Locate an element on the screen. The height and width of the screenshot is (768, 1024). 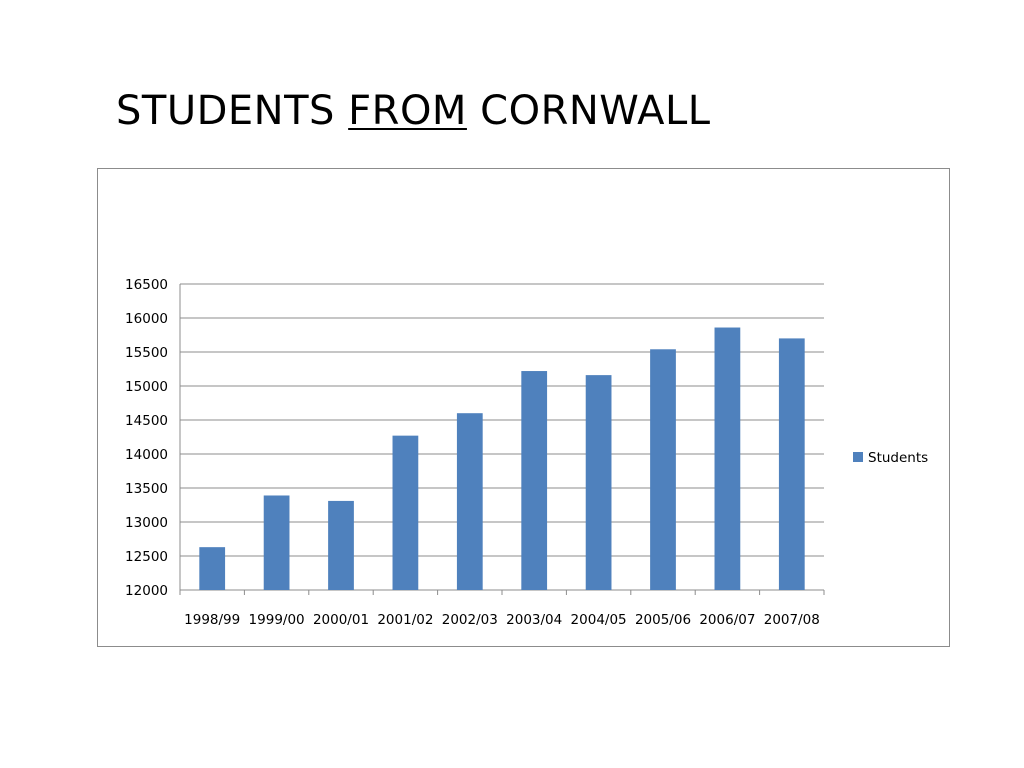
y-tick-label: 15000 is located at coordinates (146, 387).